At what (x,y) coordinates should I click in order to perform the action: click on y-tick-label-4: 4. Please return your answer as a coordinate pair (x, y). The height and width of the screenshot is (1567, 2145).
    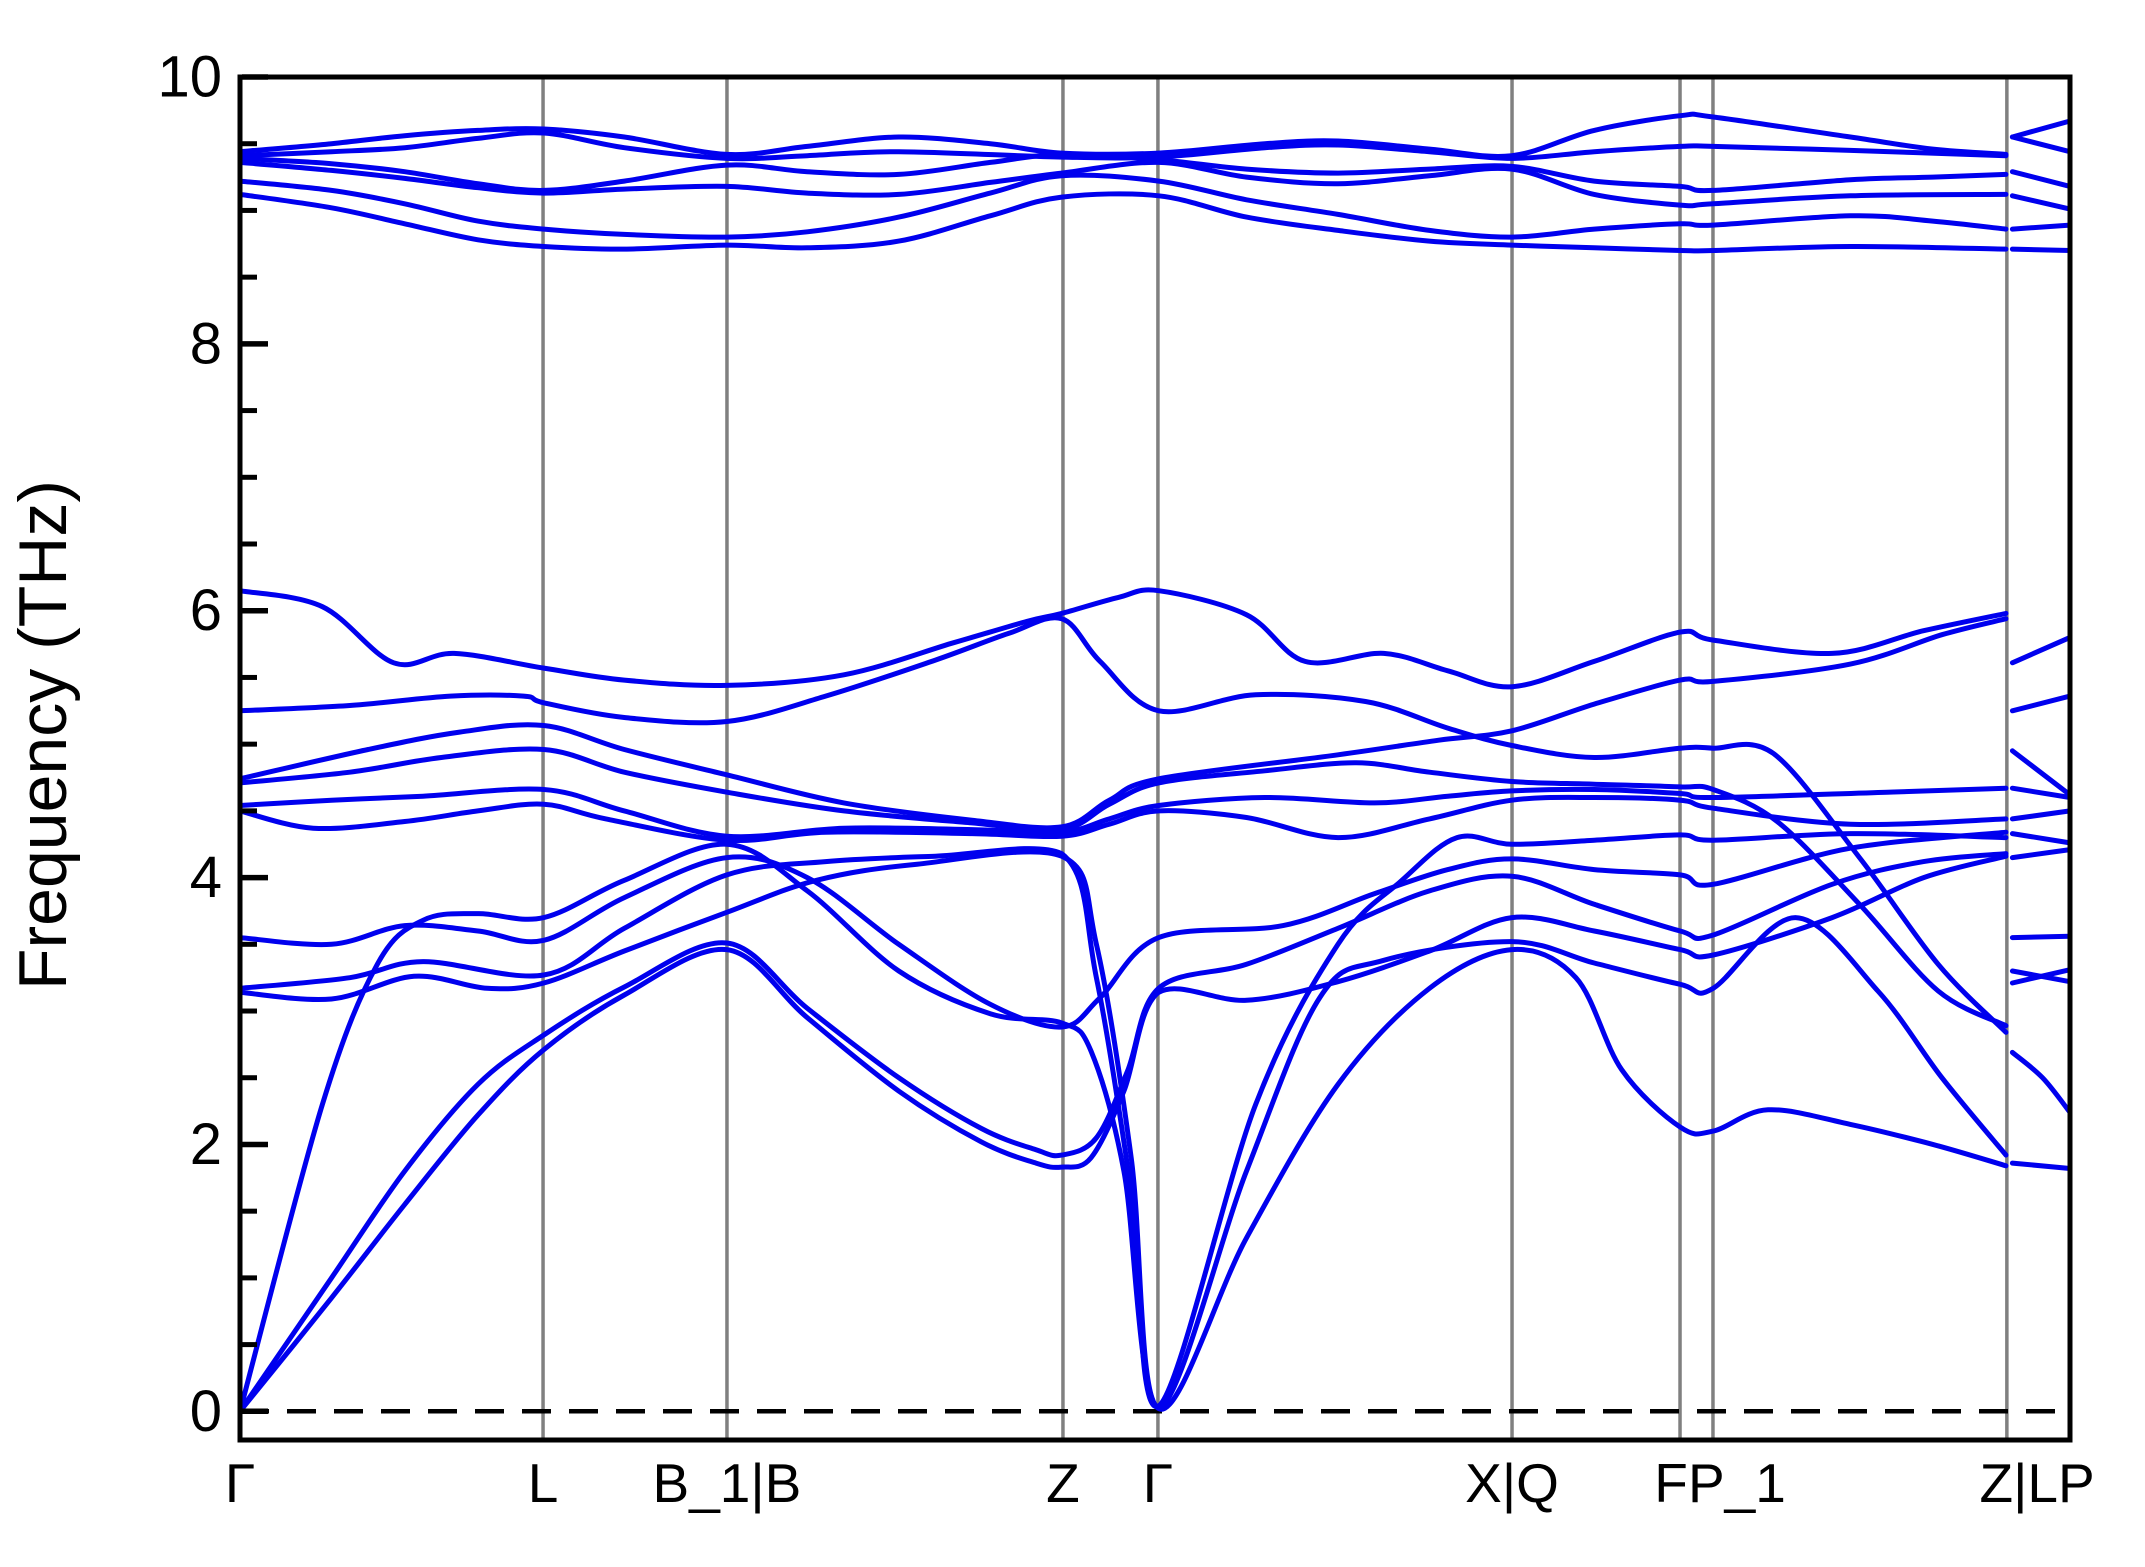
    Looking at the image, I should click on (206, 877).